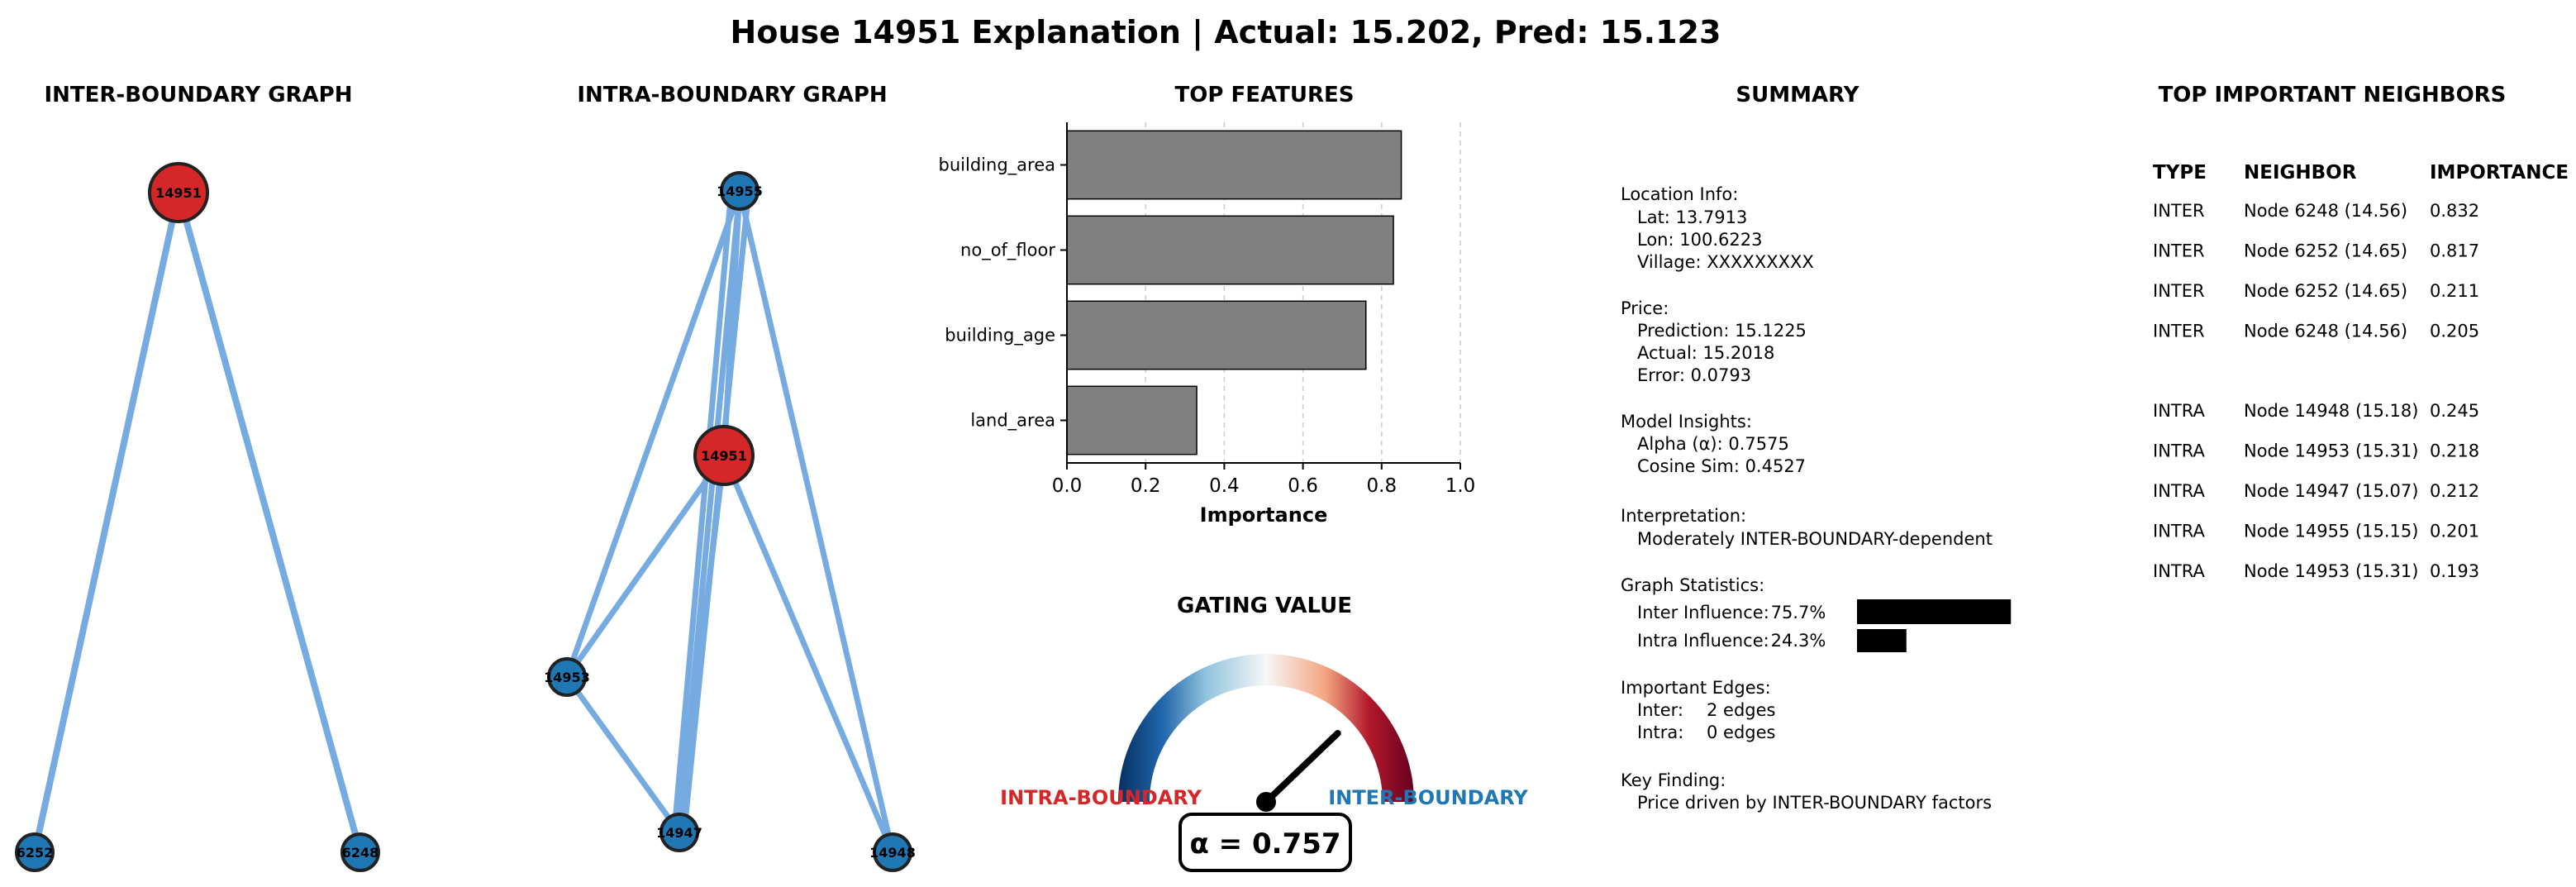  I want to click on intra-graph-node-neighbor: 14948, so click(893, 852).